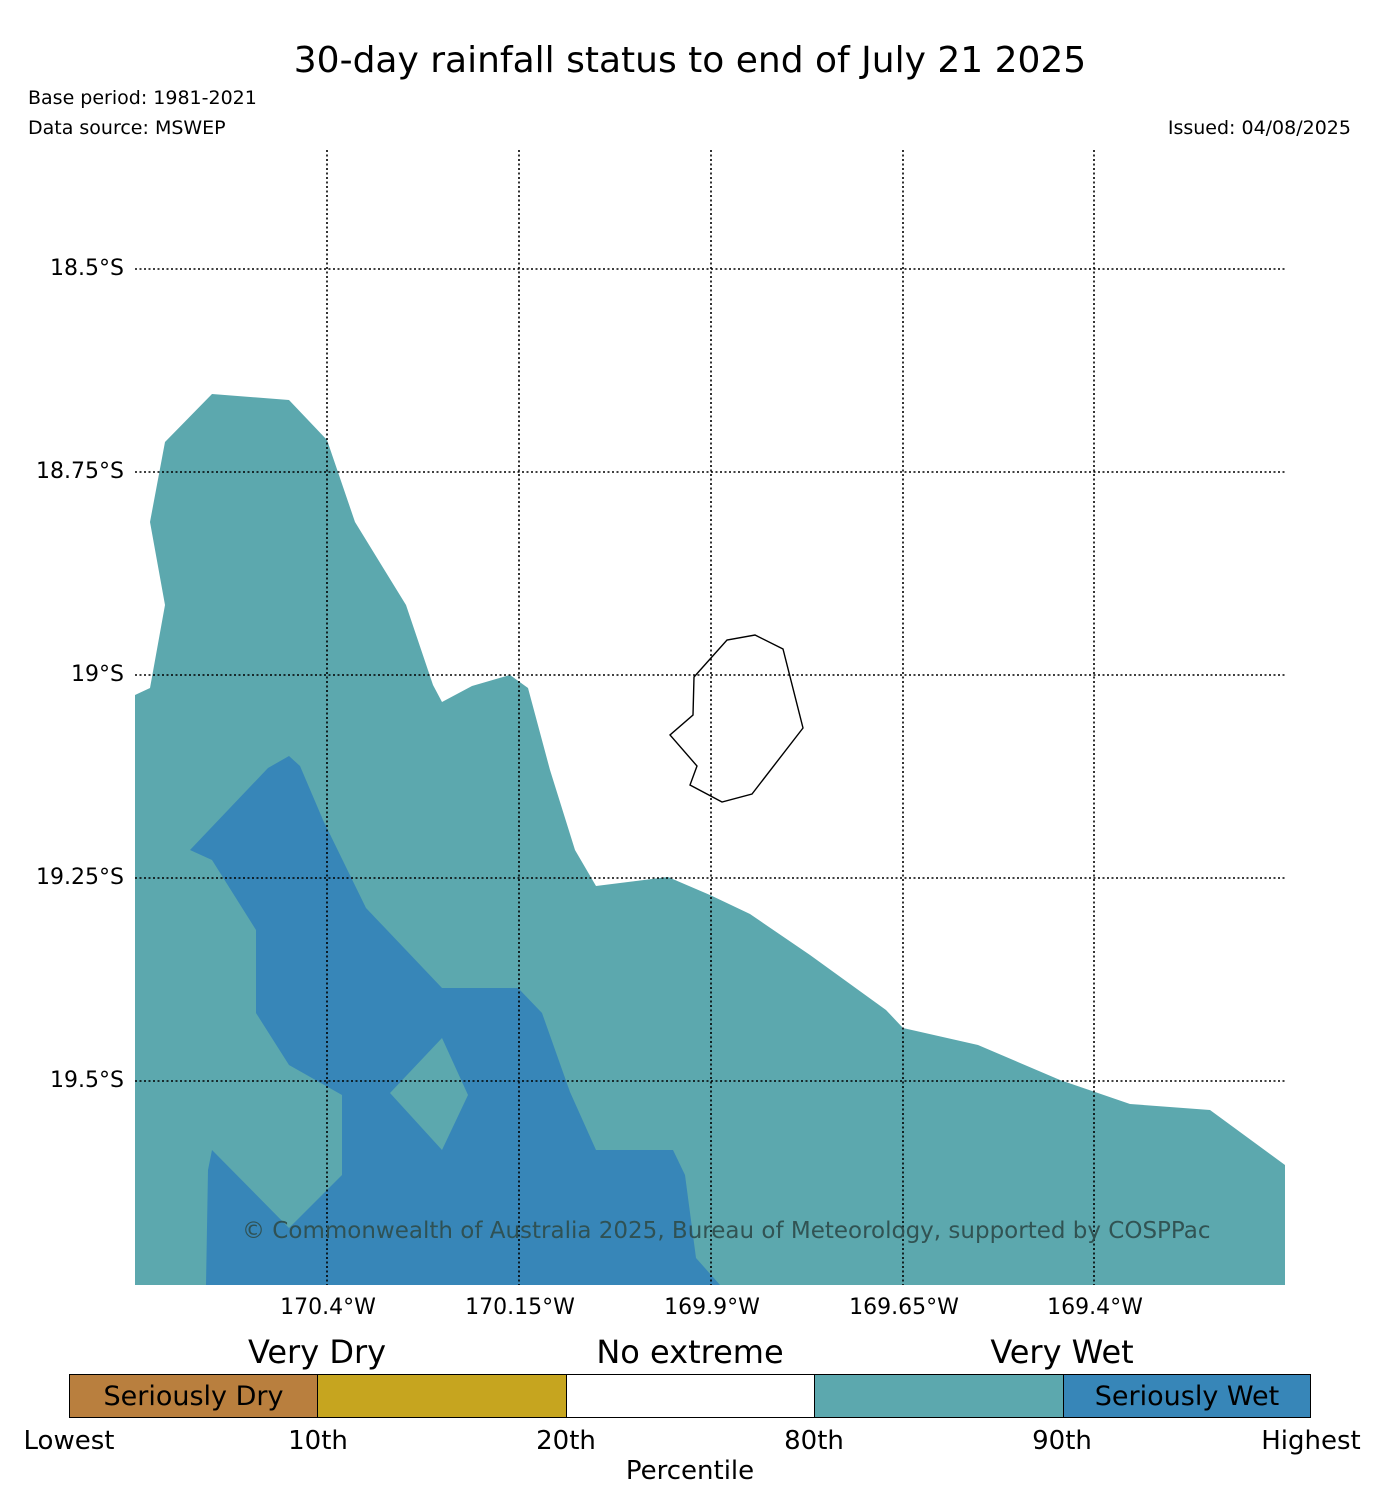 The width and height of the screenshot is (1380, 1494). Describe the element at coordinates (566, 1441) in the screenshot. I see `legend-tick: 20th` at that location.